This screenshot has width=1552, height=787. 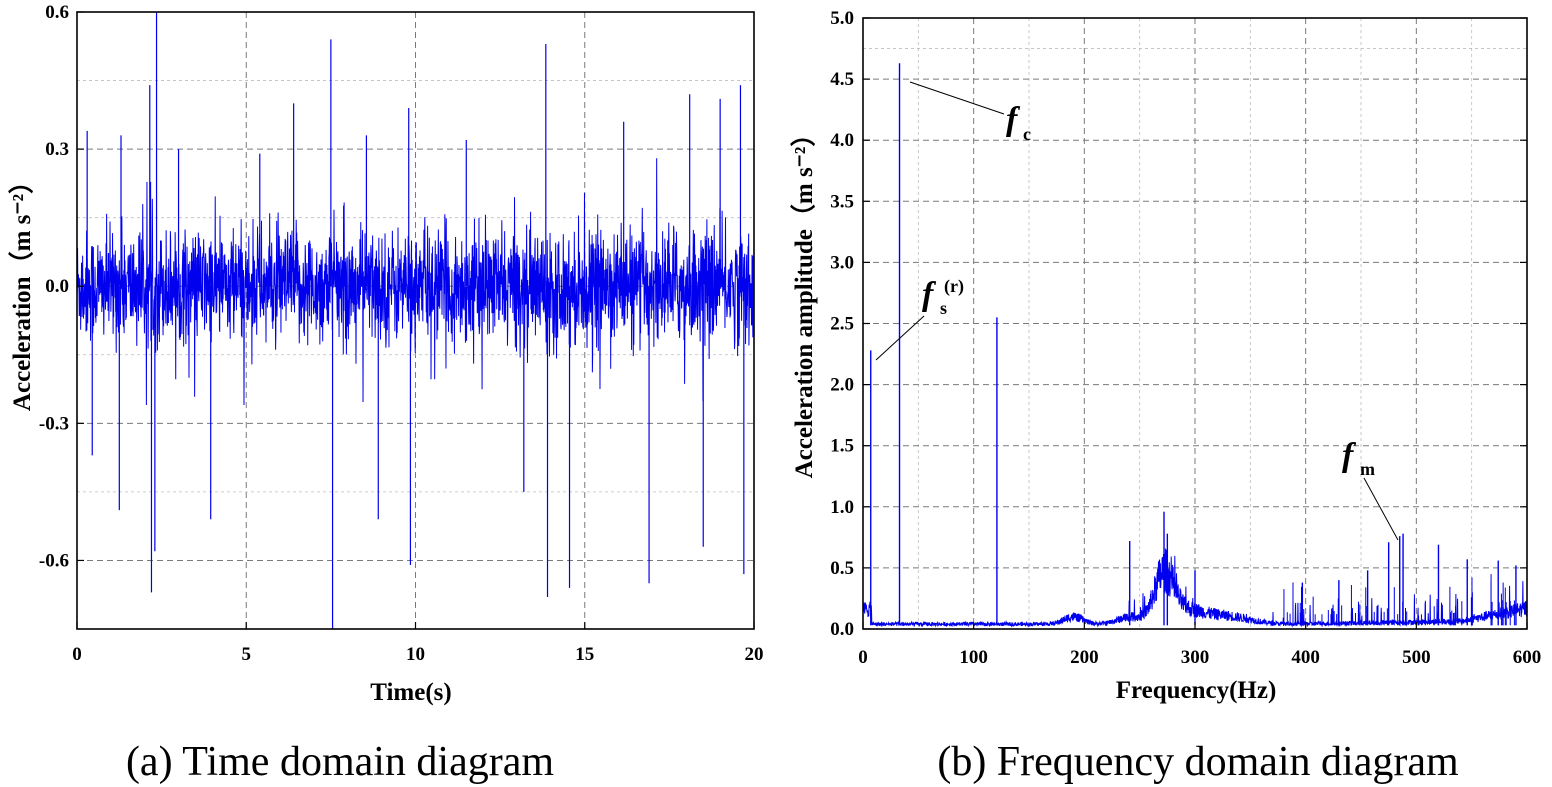 What do you see at coordinates (584, 654) in the screenshot?
I see `time-x-tick-label: 15` at bounding box center [584, 654].